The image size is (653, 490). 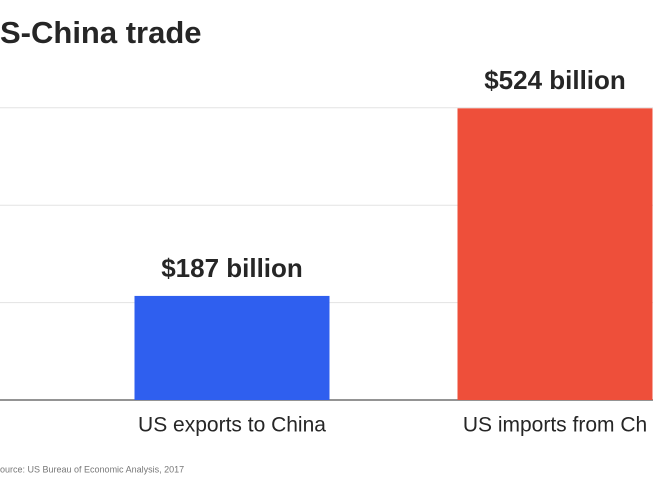 I want to click on bar, so click(x=232, y=347).